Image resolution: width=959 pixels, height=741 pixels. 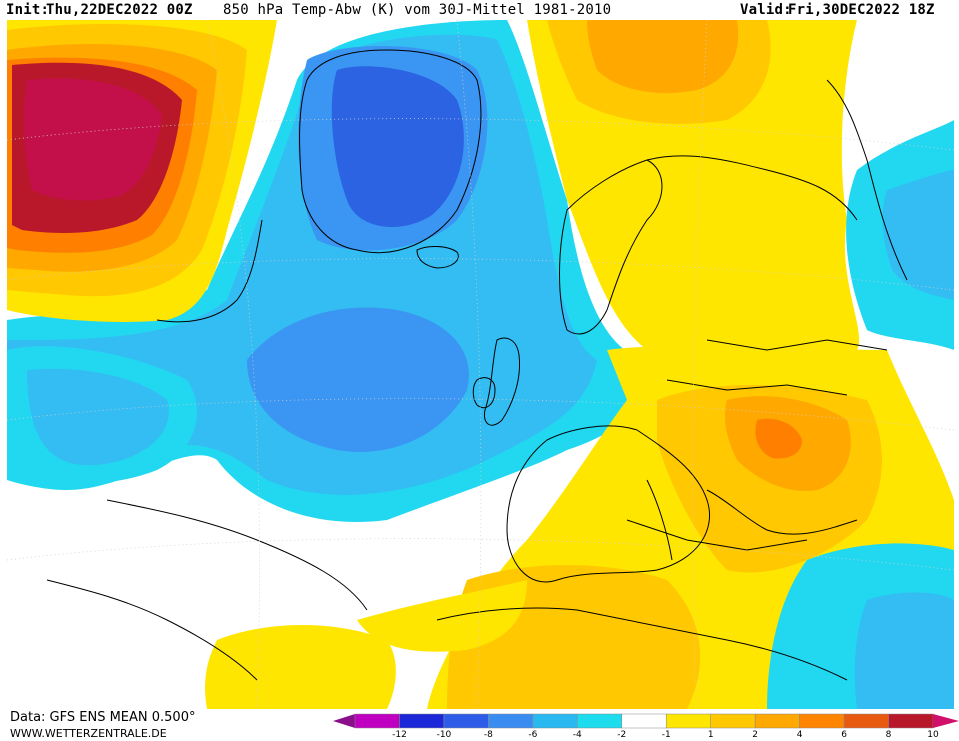 I want to click on cold-area-east-core, so click(x=918, y=235).